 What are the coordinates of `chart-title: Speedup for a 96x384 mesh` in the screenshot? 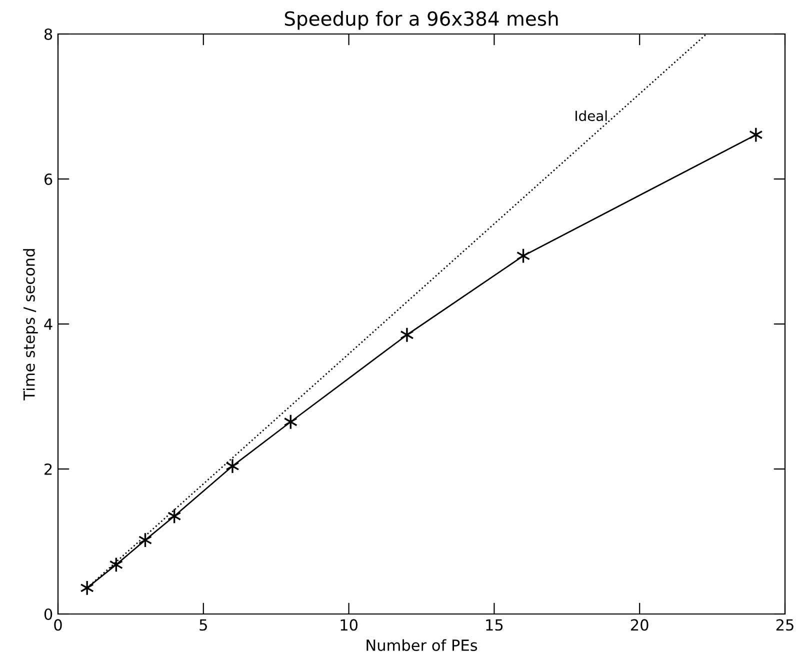 It's located at (421, 20).